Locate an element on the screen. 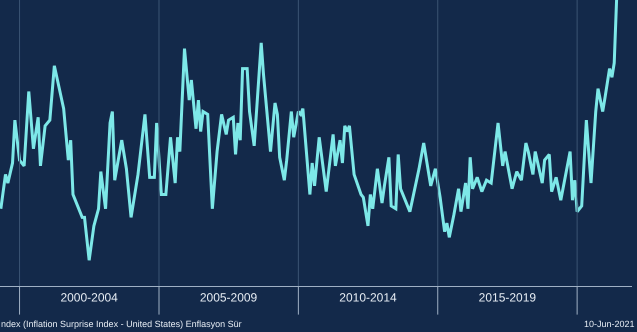 The height and width of the screenshot is (332, 637). text: 10-Jun-2021 is located at coordinates (609, 324).